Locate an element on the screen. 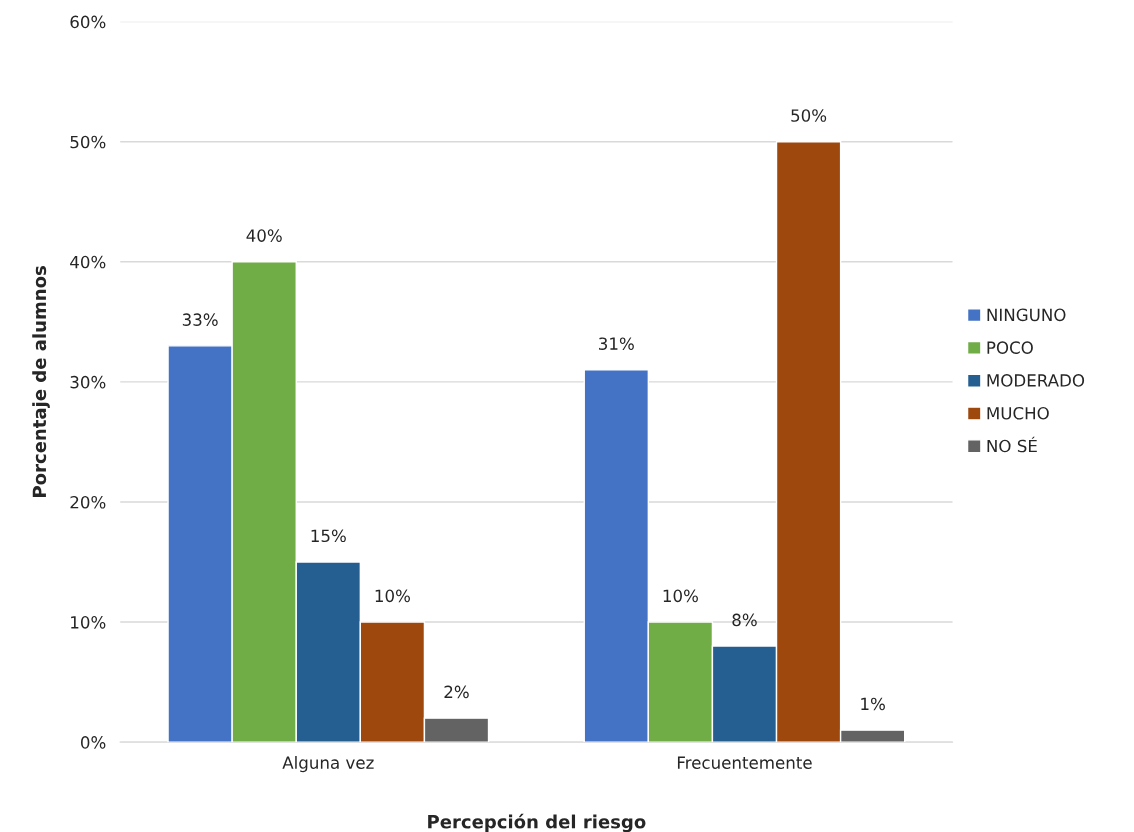  data-label: 8% is located at coordinates (744, 620).